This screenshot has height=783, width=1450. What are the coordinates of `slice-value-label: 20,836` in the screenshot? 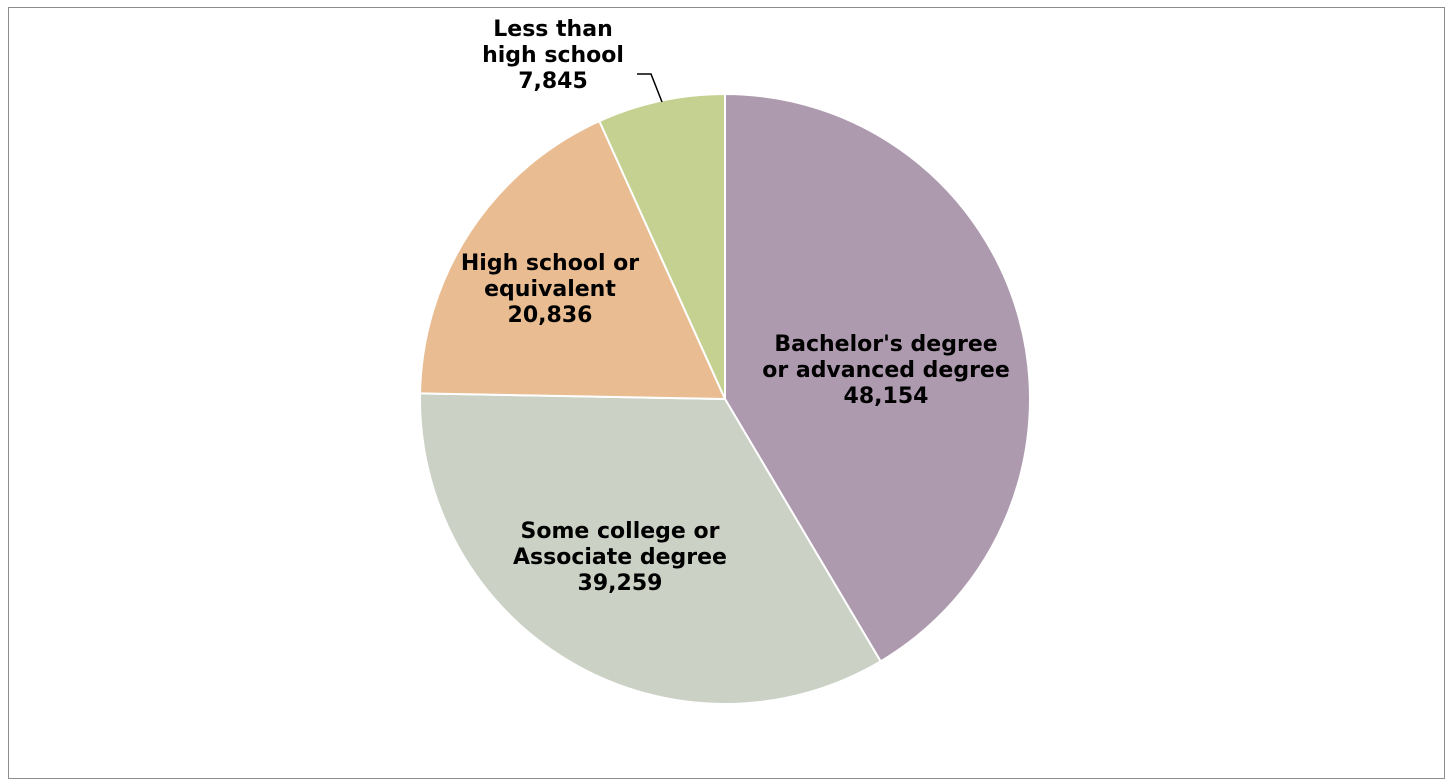 It's located at (550, 315).